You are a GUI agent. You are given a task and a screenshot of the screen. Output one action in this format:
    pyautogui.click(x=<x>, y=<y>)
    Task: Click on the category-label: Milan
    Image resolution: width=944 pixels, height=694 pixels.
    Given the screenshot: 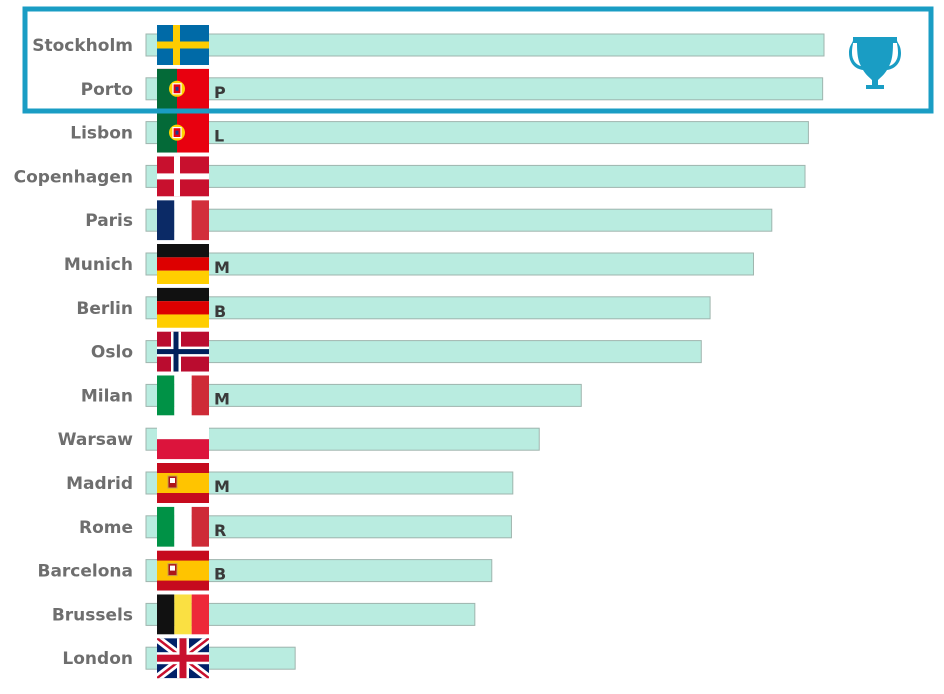 What is the action you would take?
    pyautogui.click(x=107, y=396)
    